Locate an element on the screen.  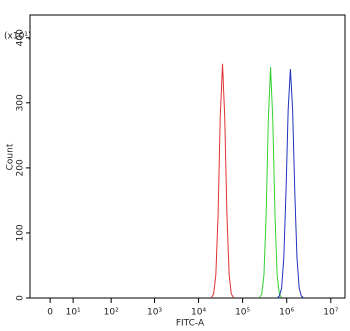
x-tick-label: 0 is located at coordinates (50, 313).